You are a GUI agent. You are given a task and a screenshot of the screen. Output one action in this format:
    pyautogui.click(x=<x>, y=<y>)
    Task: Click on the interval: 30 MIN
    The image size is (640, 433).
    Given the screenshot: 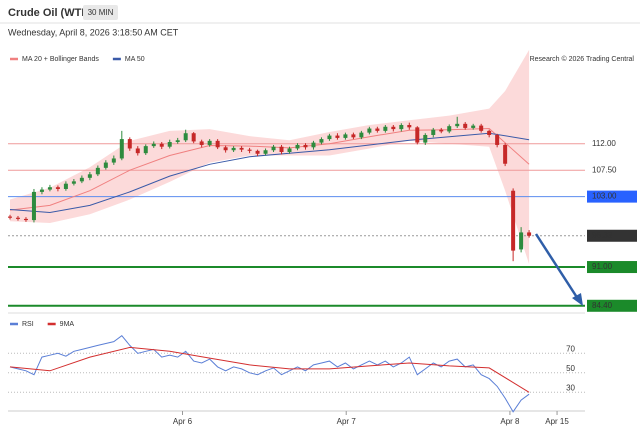 What is the action you would take?
    pyautogui.click(x=101, y=12)
    